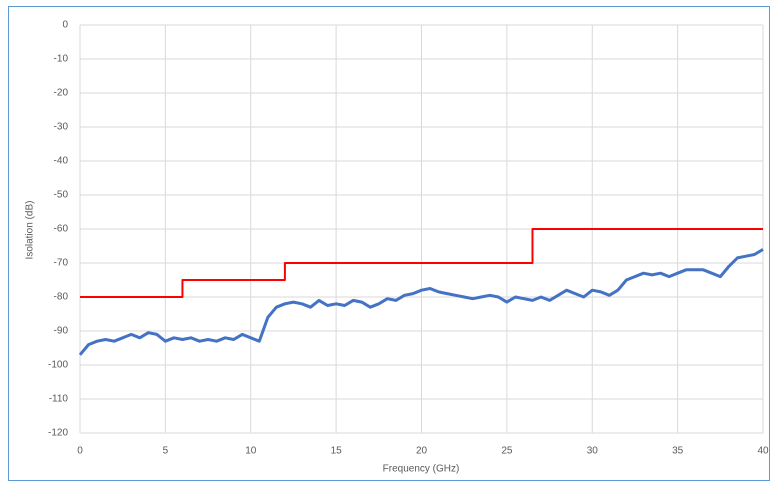  Describe the element at coordinates (61, 297) in the screenshot. I see `y-tick-label: -80` at that location.